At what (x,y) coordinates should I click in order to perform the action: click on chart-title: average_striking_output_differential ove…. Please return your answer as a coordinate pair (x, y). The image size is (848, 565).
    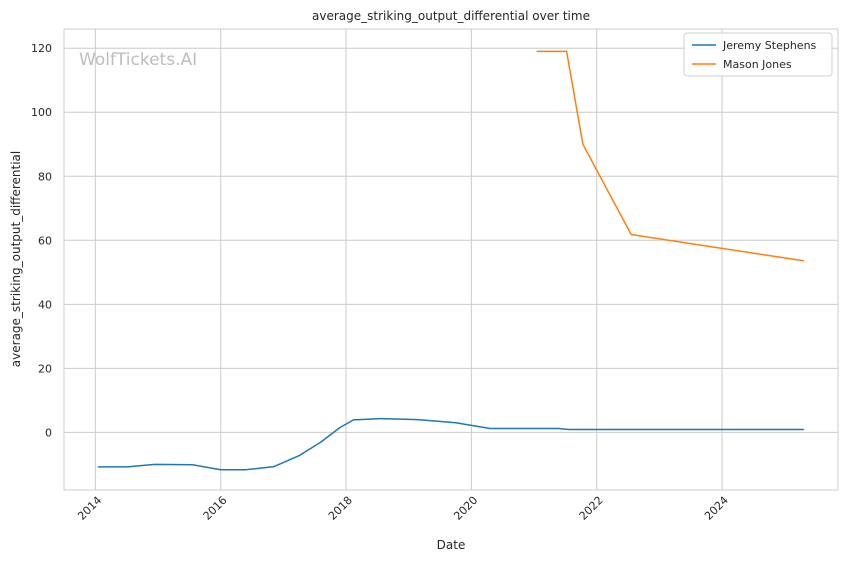
    Looking at the image, I should click on (451, 16).